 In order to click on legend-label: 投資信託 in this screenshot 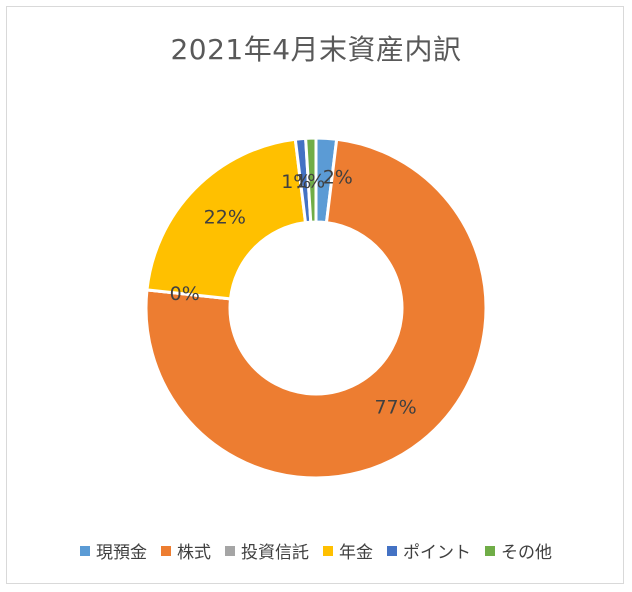, I will do `click(275, 553)`.